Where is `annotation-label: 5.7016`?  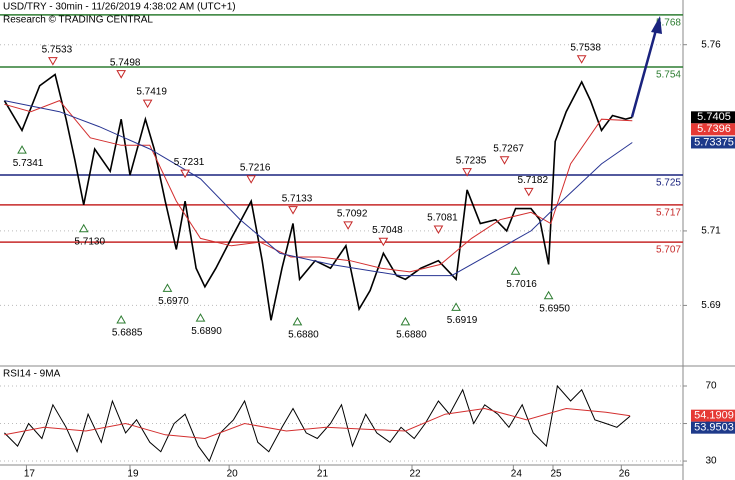 annotation-label: 5.7016 is located at coordinates (521, 284).